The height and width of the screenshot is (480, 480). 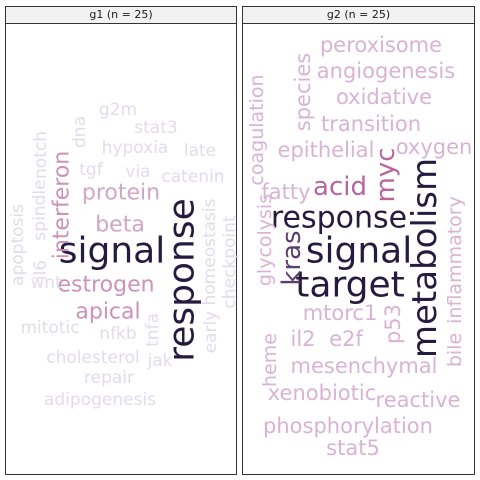 What do you see at coordinates (230, 261) in the screenshot?
I see `word-checkpoint: checkpoint` at bounding box center [230, 261].